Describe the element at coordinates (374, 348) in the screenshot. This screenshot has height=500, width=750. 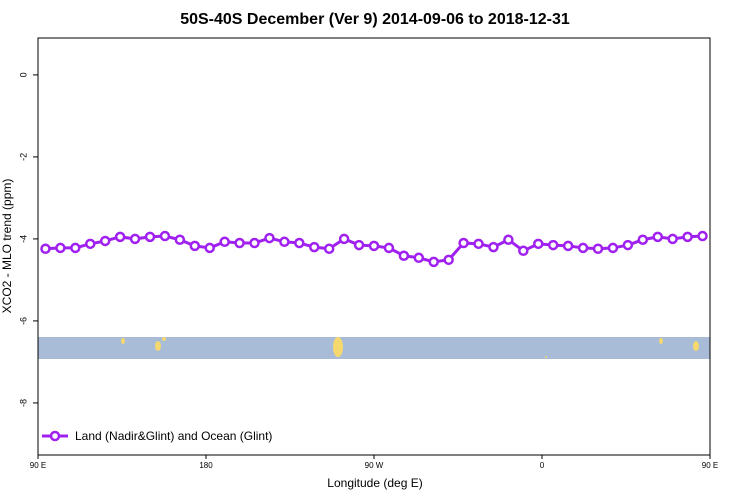
I see `land-ocean-strip` at that location.